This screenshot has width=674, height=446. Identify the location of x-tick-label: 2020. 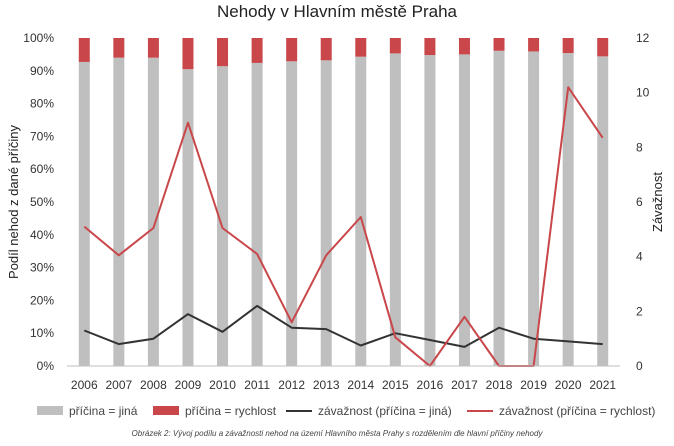
(568, 385).